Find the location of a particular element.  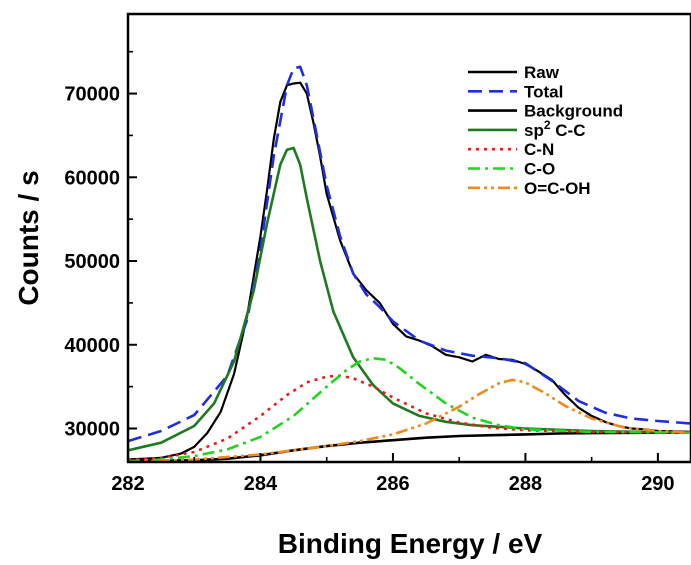

legend-item-cn: C-N is located at coordinates (511, 149).